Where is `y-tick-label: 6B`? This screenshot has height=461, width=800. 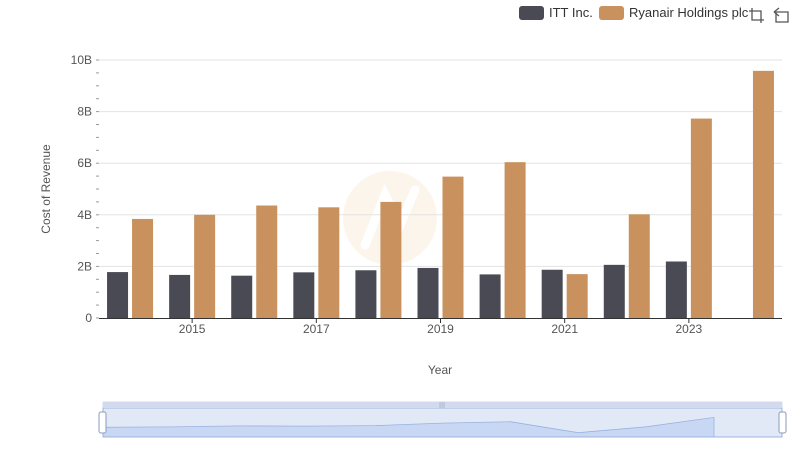 y-tick-label: 6B is located at coordinates (84, 163).